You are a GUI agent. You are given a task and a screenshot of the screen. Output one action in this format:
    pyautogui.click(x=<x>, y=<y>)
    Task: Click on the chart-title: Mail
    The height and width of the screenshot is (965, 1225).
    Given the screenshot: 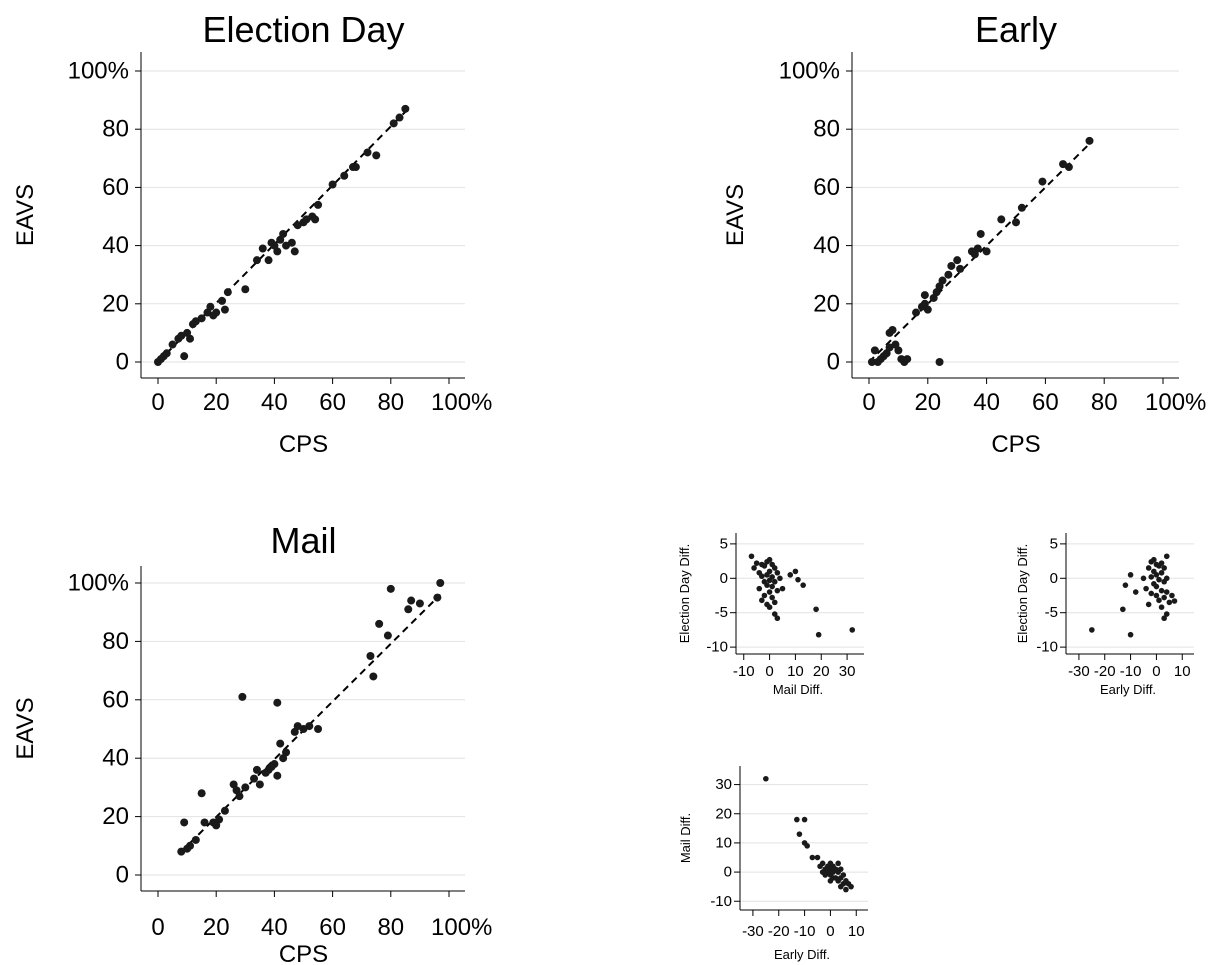 What is the action you would take?
    pyautogui.click(x=303, y=540)
    